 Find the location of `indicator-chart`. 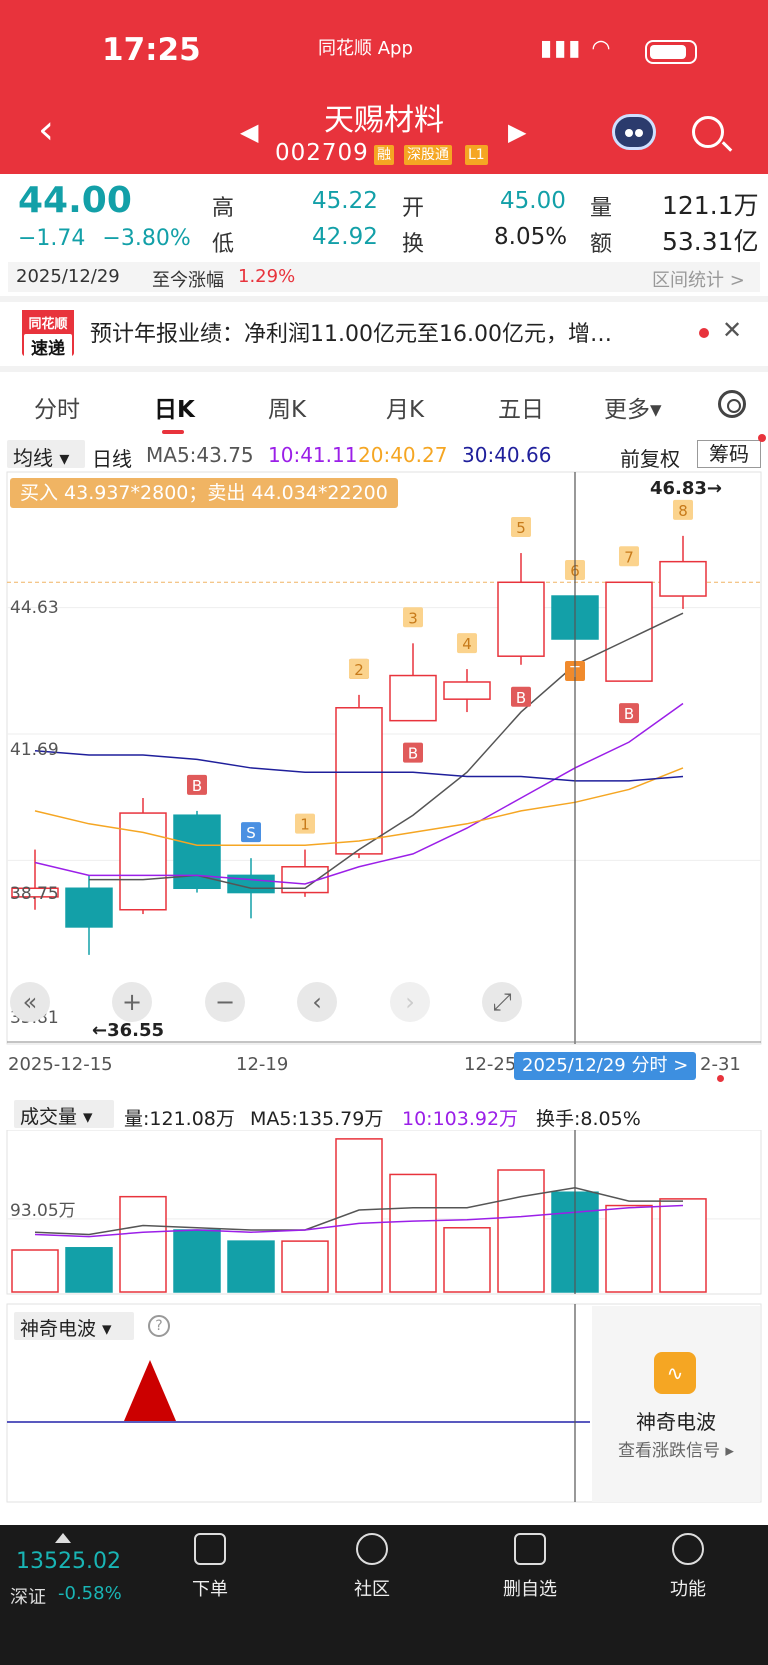

indicator-chart is located at coordinates (384, 1403).